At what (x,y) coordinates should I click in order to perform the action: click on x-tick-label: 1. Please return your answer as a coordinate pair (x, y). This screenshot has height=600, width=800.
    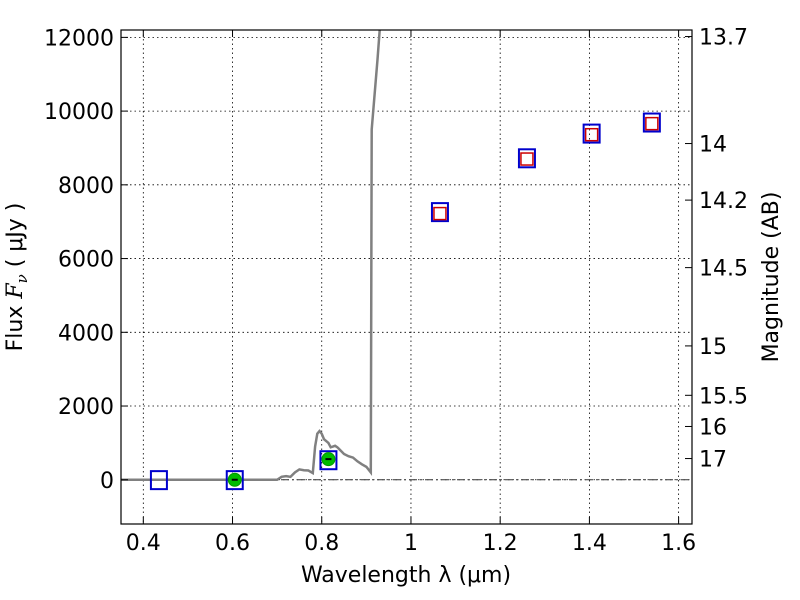
    Looking at the image, I should click on (411, 543).